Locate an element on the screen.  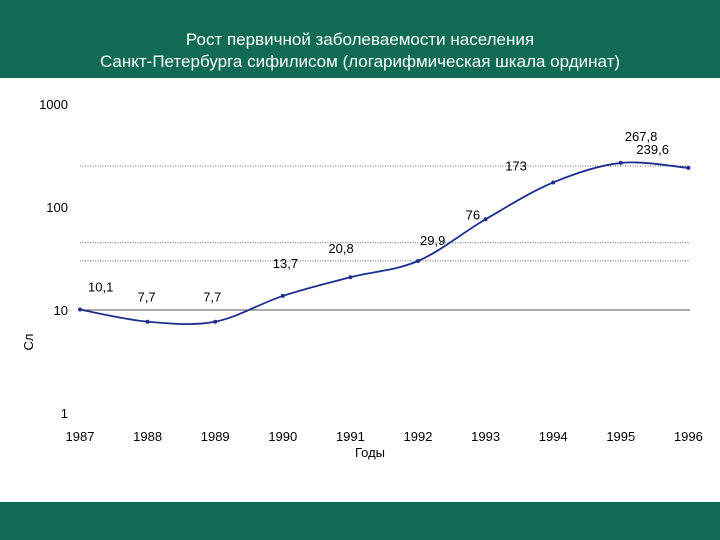
y-tick-label: 10 is located at coordinates (61, 310).